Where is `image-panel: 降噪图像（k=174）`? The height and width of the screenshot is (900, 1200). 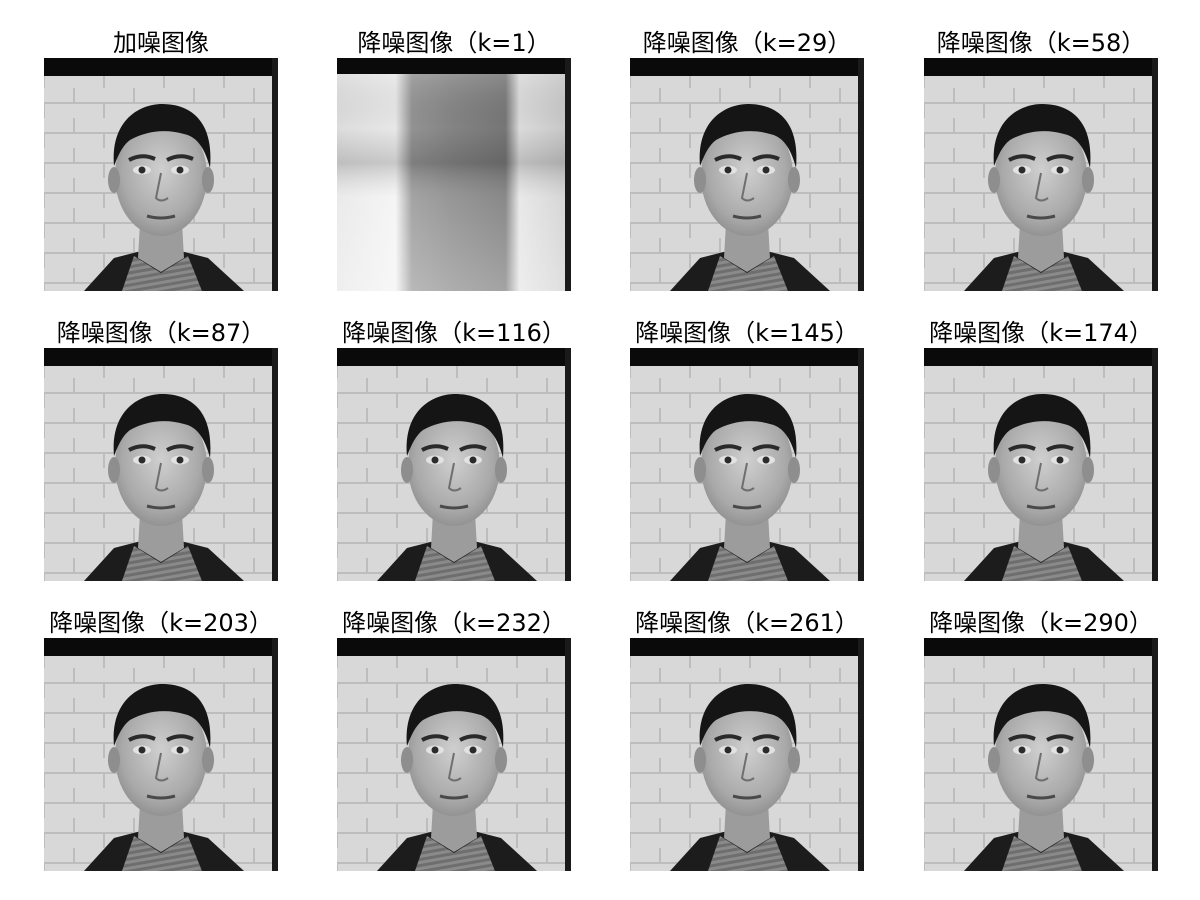
image-panel: 降噪图像（k=174） is located at coordinates (1041, 463).